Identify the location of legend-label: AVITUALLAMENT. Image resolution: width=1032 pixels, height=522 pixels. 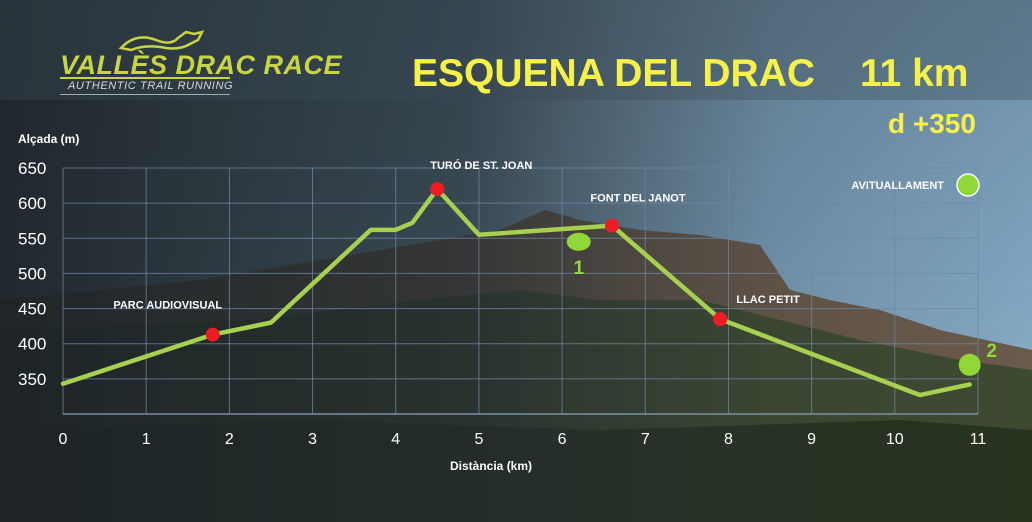
(897, 186).